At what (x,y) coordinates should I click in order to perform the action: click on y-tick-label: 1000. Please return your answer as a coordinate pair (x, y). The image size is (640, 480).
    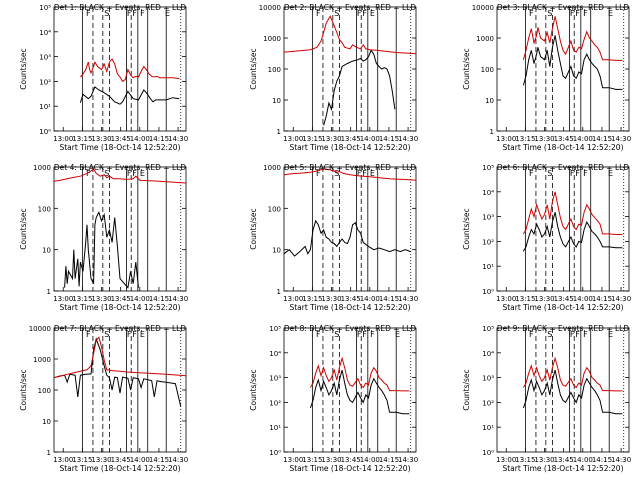
    Looking at the image, I should click on (42, 168).